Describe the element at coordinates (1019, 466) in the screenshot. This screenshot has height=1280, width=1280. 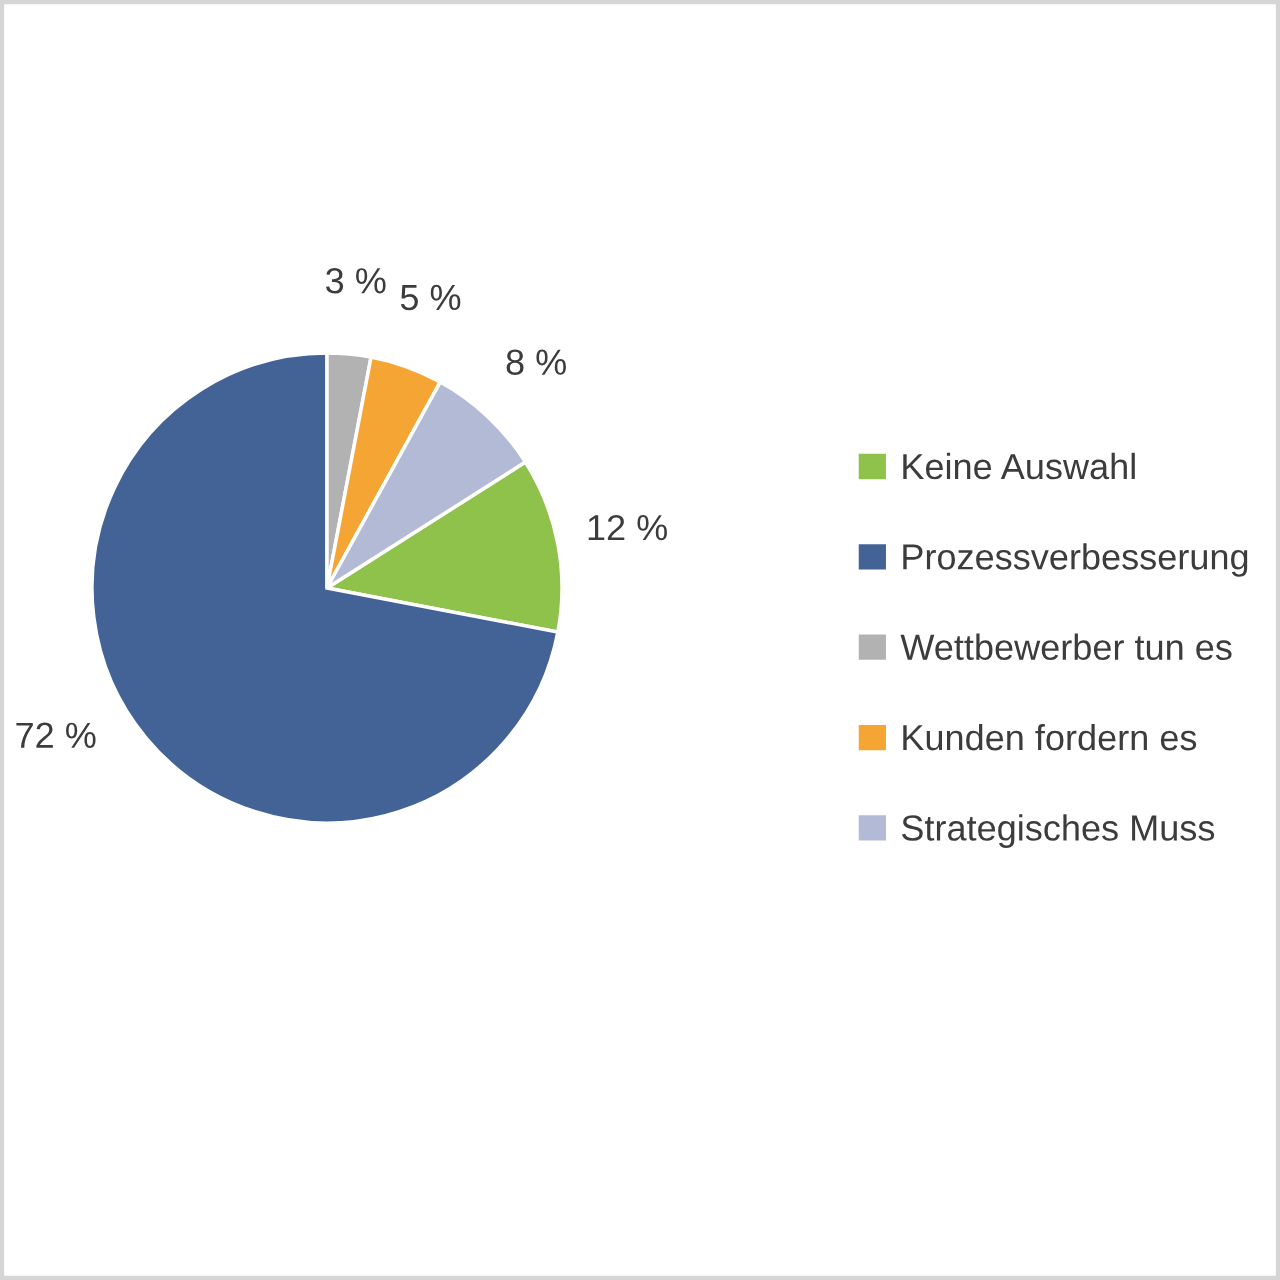
I see `legend-label: Keine Auswahl` at that location.